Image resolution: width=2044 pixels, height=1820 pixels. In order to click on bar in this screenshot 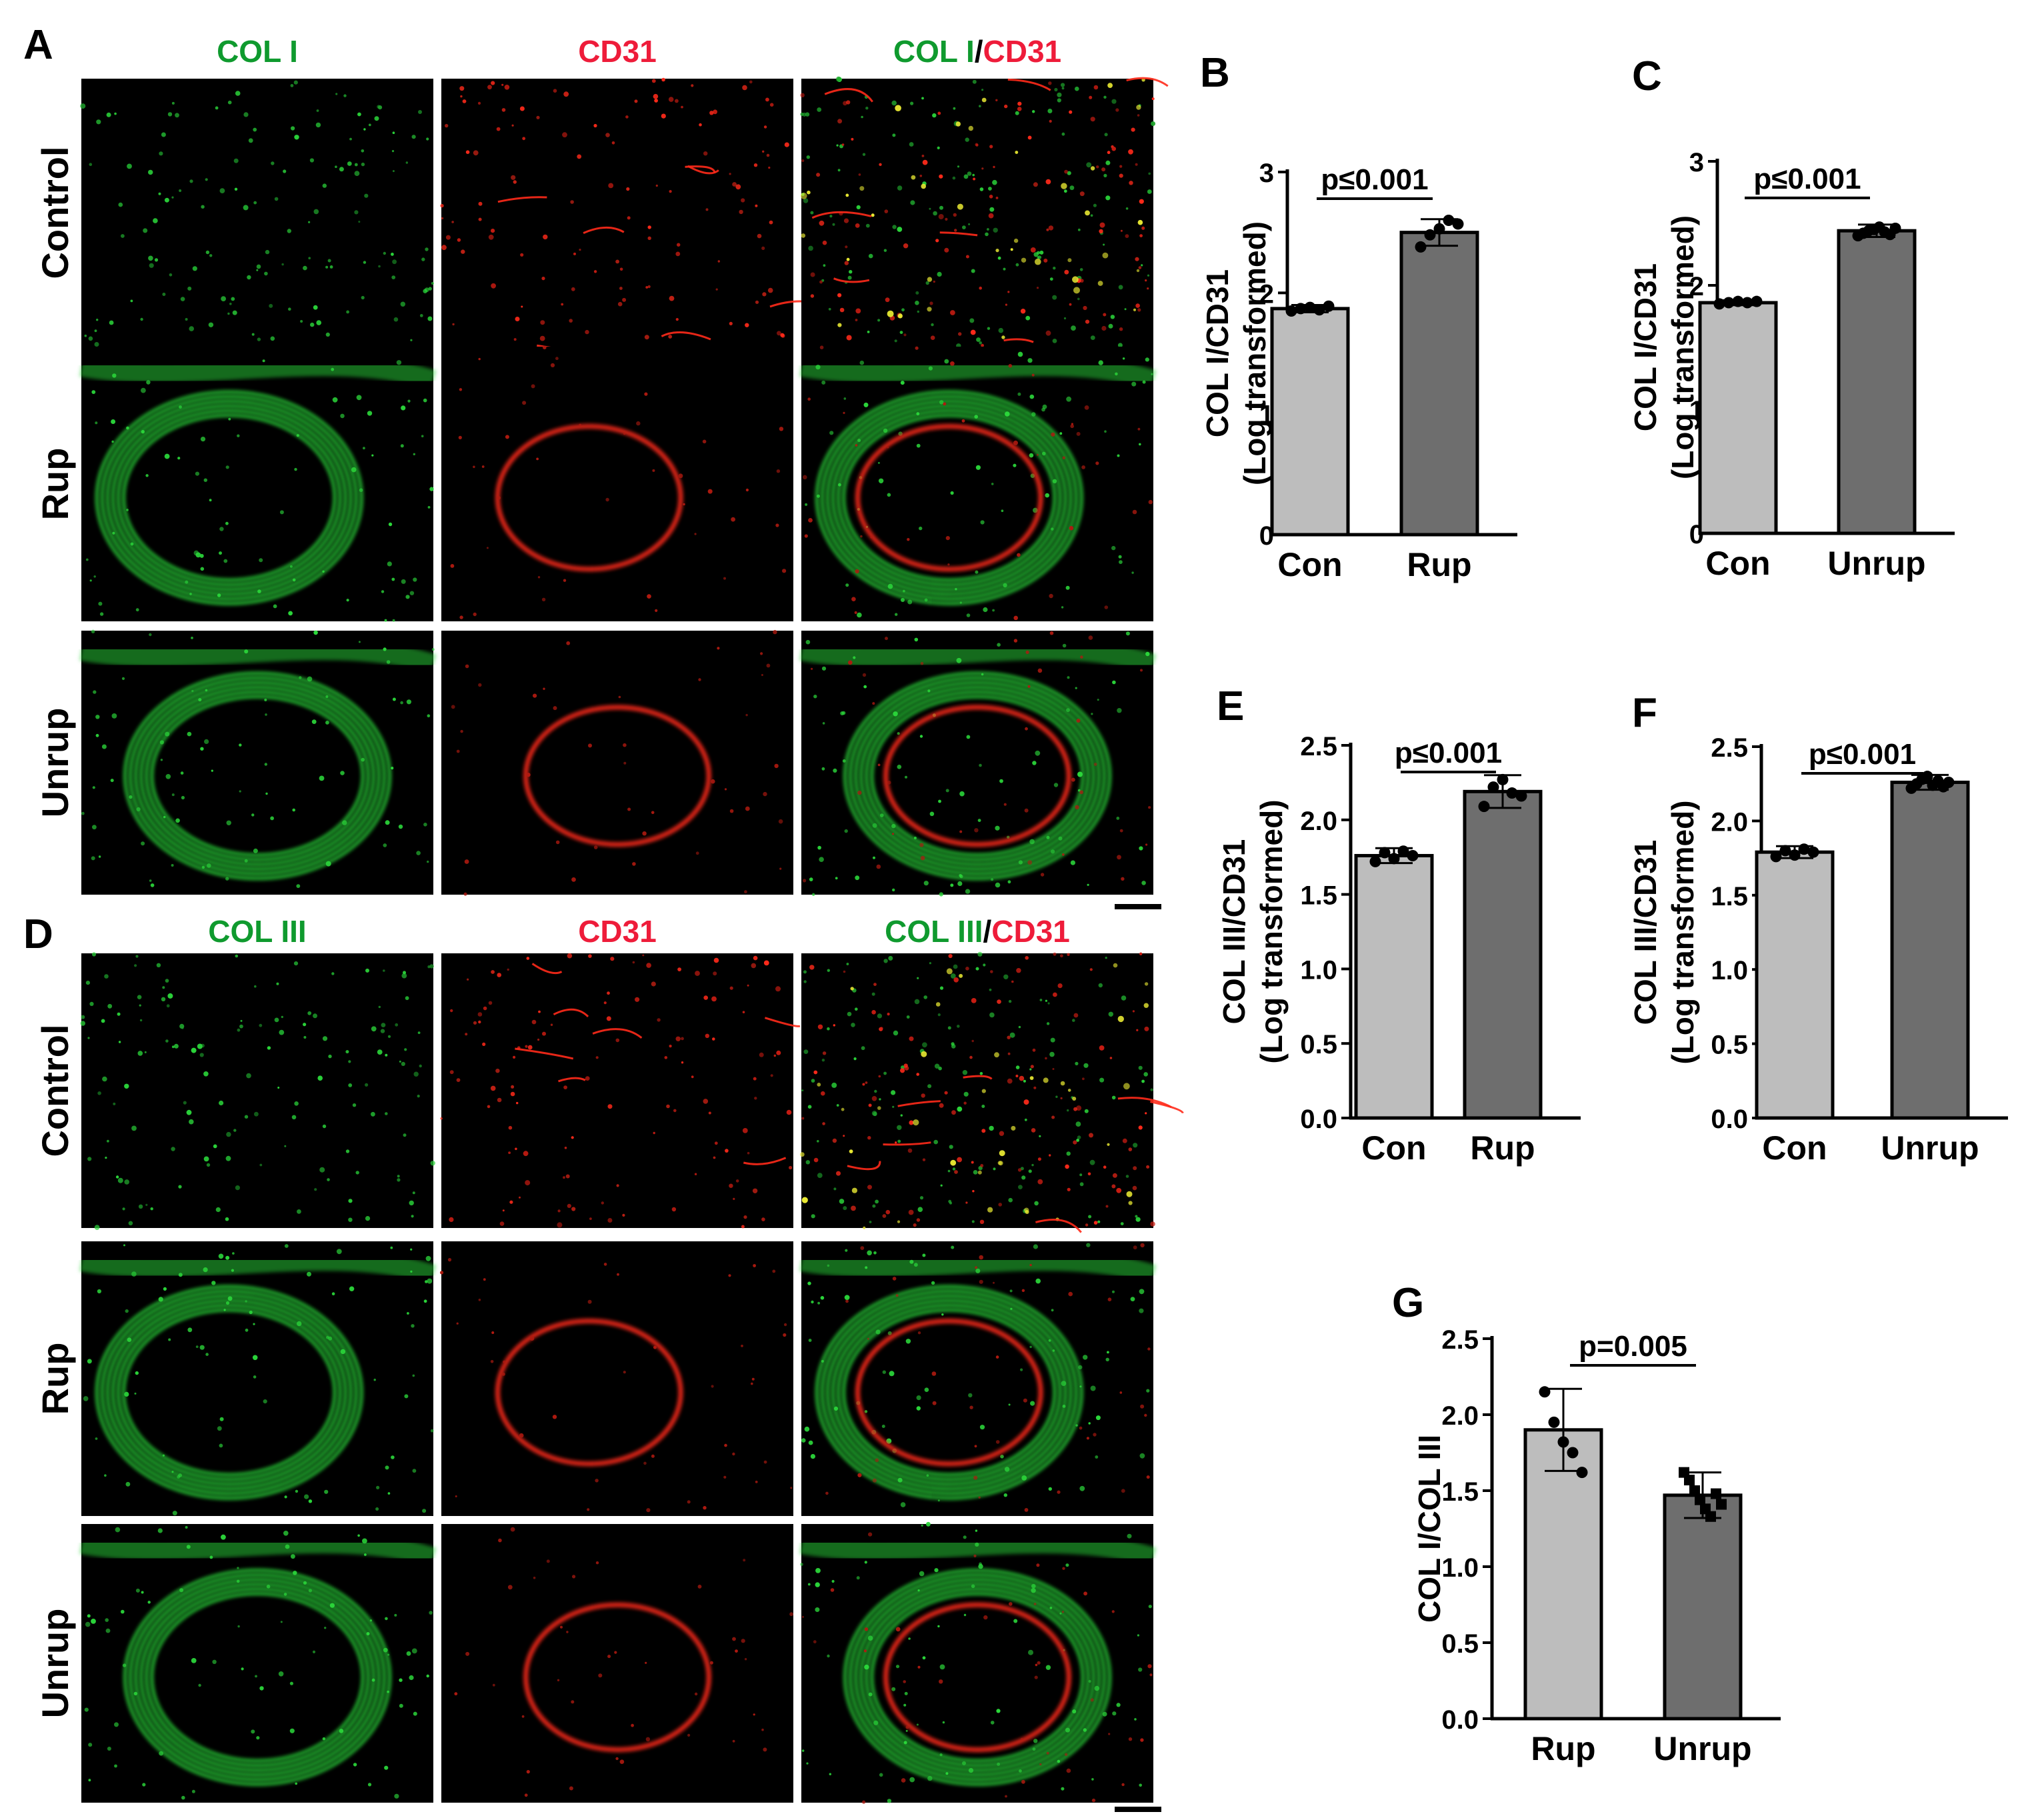, I will do `click(1930, 950)`.